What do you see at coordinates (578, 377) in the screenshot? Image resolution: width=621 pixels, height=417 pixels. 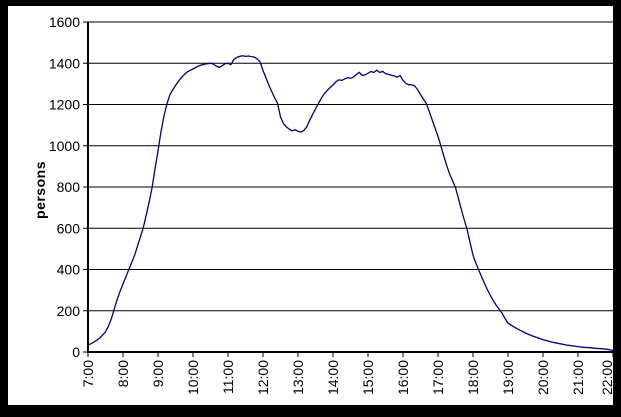 I see `x-tick-label: 21:00` at bounding box center [578, 377].